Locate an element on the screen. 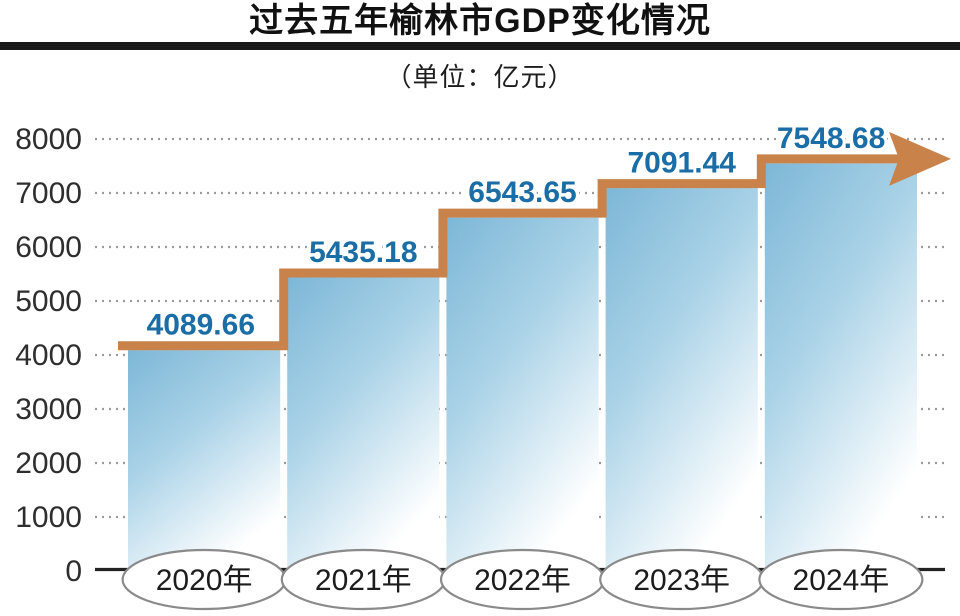 This screenshot has height=616, width=960. ytick-4000: 4000 is located at coordinates (48, 355).